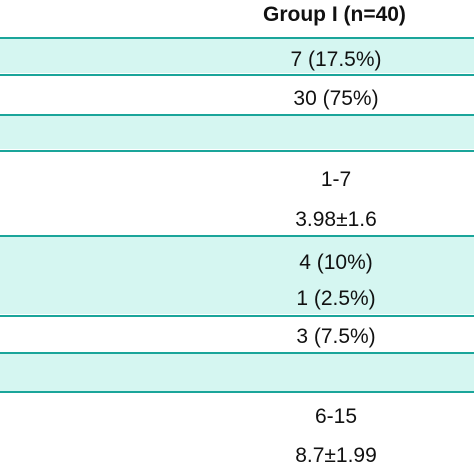 This screenshot has height=474, width=474. What do you see at coordinates (336, 336) in the screenshot?
I see `table-cell: 3 (7.5%)` at bounding box center [336, 336].